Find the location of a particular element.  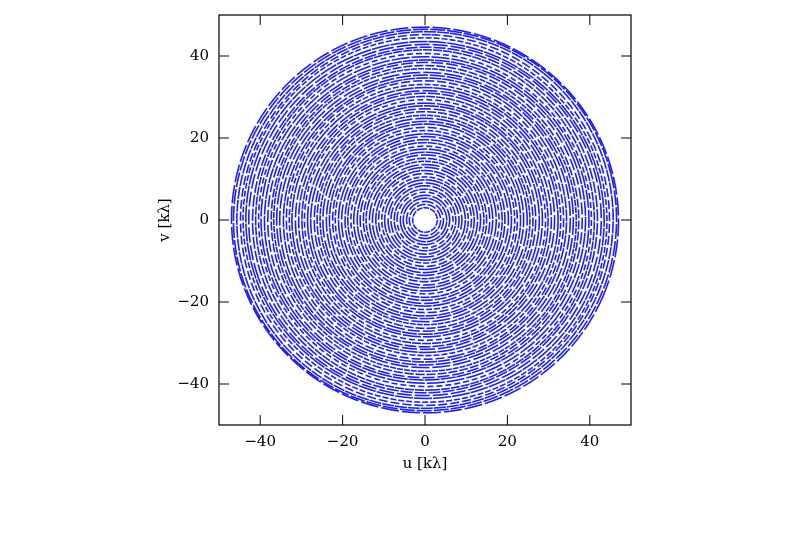

x-tick-label: 0 is located at coordinates (425, 441).